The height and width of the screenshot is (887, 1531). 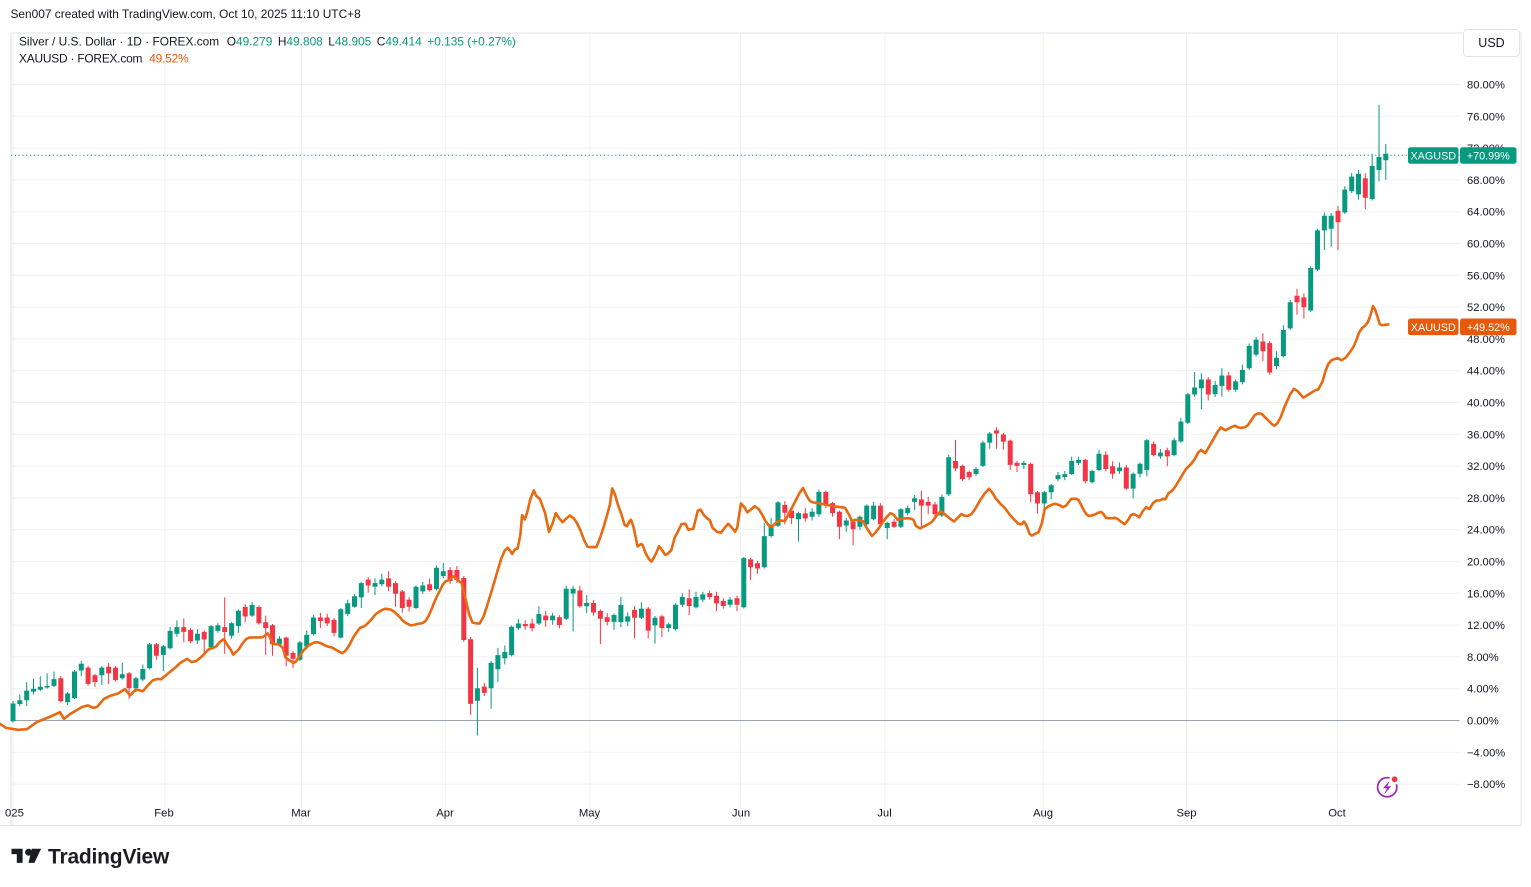 I want to click on svg-text: 0.00%, so click(x=1483, y=722).